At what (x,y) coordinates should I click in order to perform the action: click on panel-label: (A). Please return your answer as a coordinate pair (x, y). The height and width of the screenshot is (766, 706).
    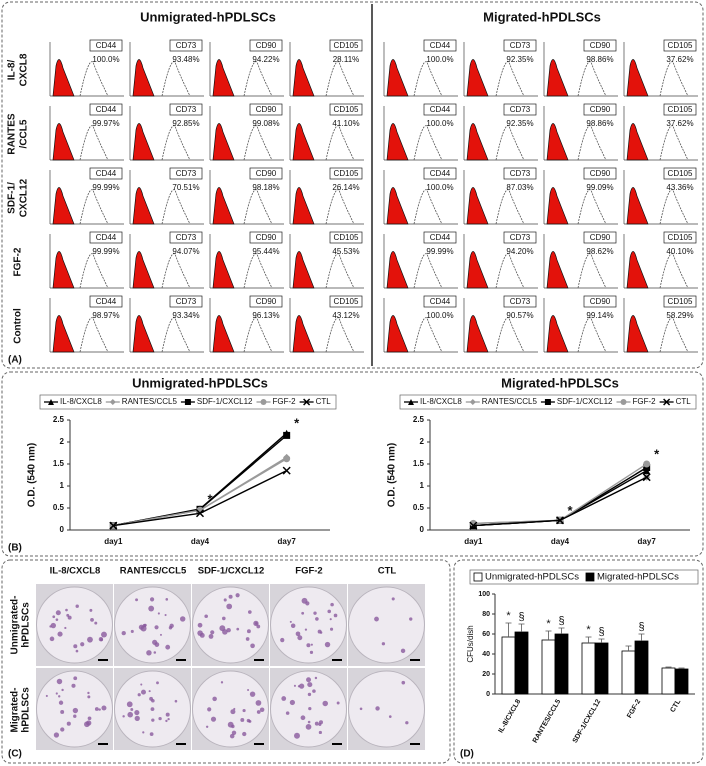
    Looking at the image, I should click on (15, 360).